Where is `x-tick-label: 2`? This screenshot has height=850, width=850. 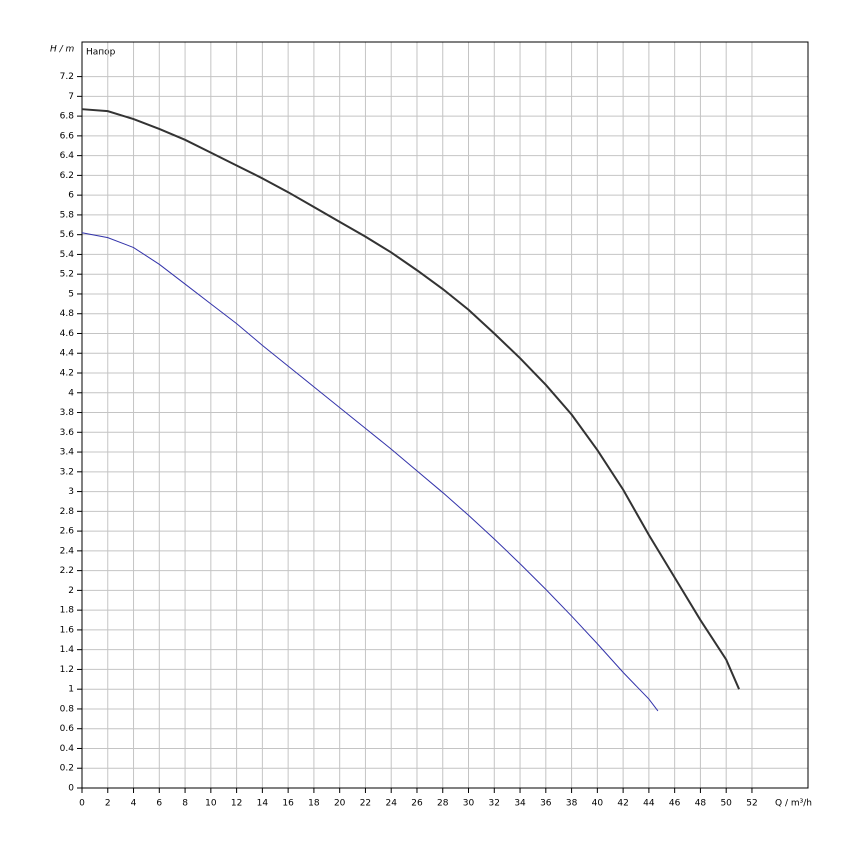
x-tick-label: 2 is located at coordinates (108, 804).